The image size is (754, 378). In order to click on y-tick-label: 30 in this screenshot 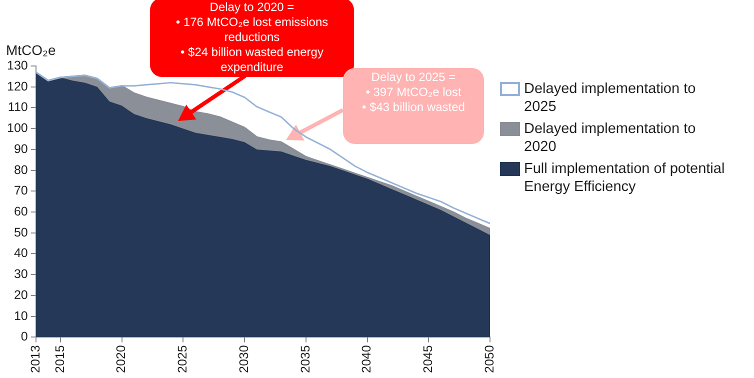, I will do `click(21, 274)`.